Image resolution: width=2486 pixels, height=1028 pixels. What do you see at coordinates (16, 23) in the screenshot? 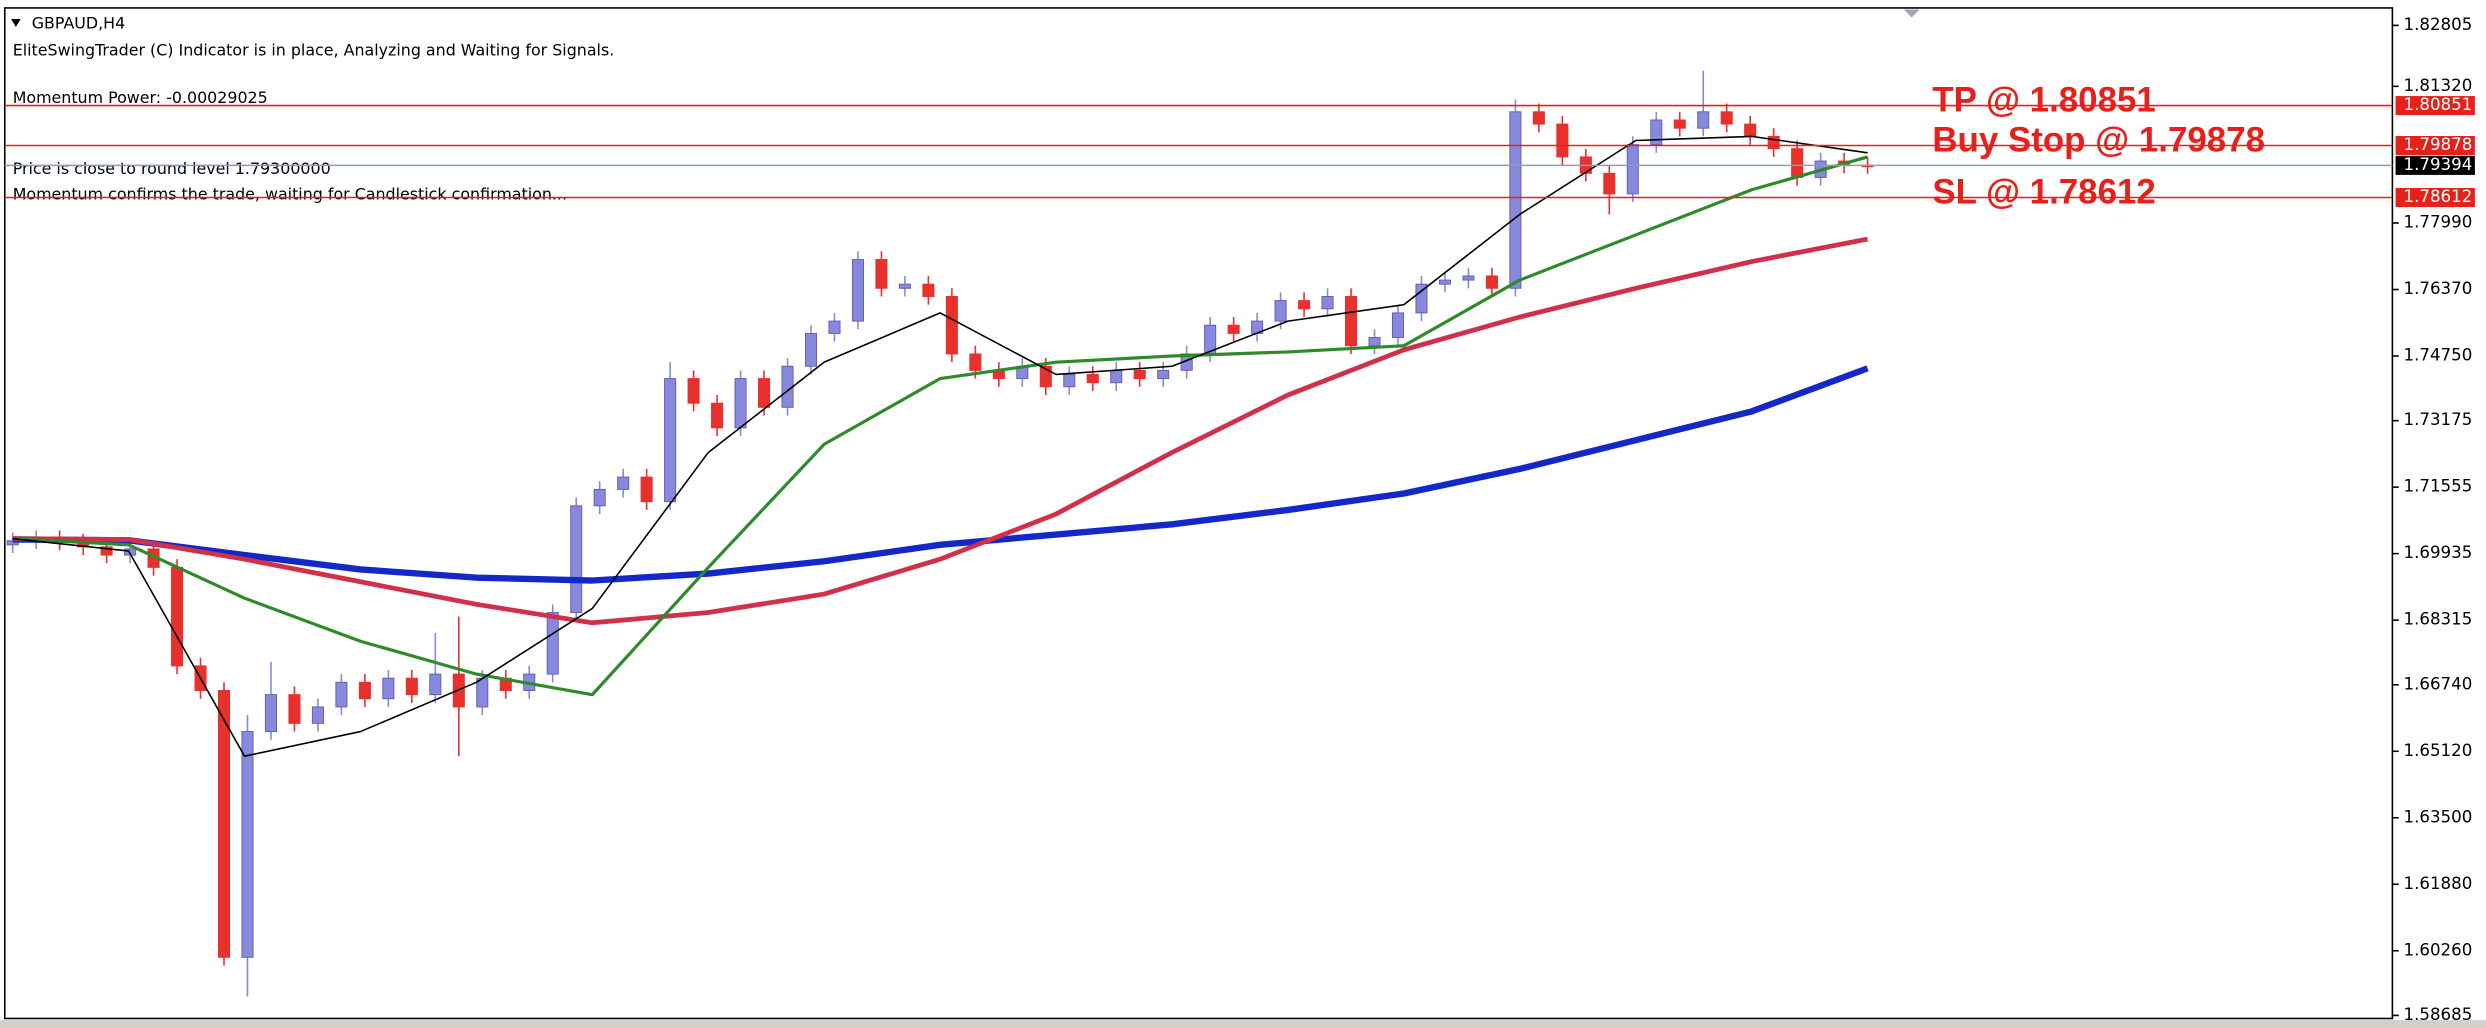
I see `menu-triangle` at bounding box center [16, 23].